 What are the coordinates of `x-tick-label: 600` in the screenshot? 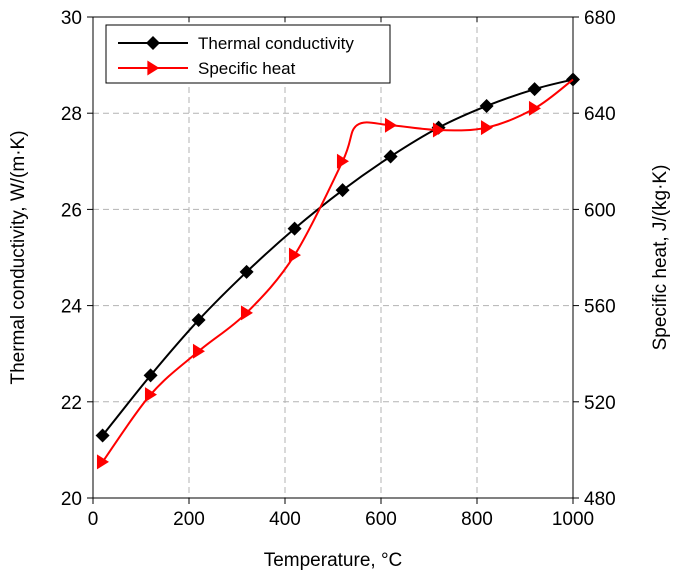 It's located at (381, 519).